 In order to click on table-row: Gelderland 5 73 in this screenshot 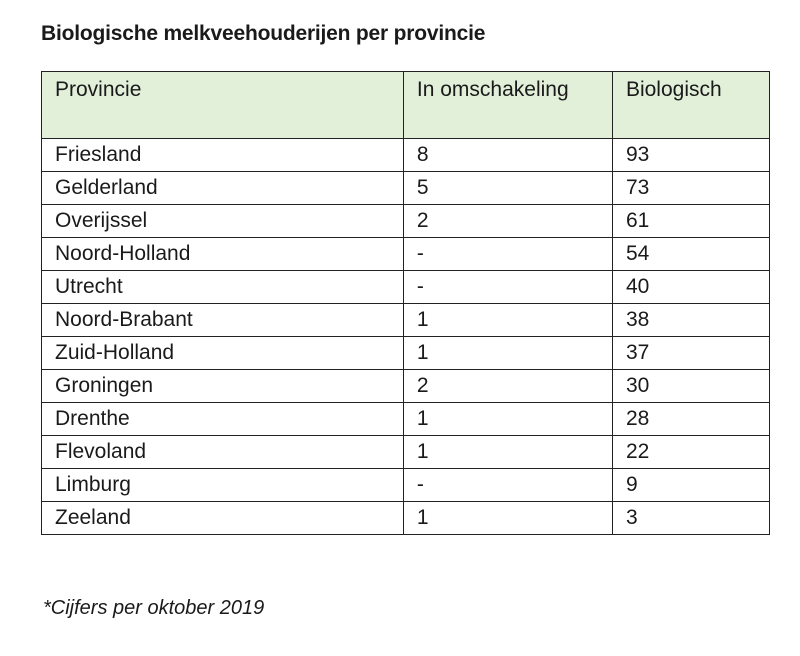, I will do `click(406, 188)`.